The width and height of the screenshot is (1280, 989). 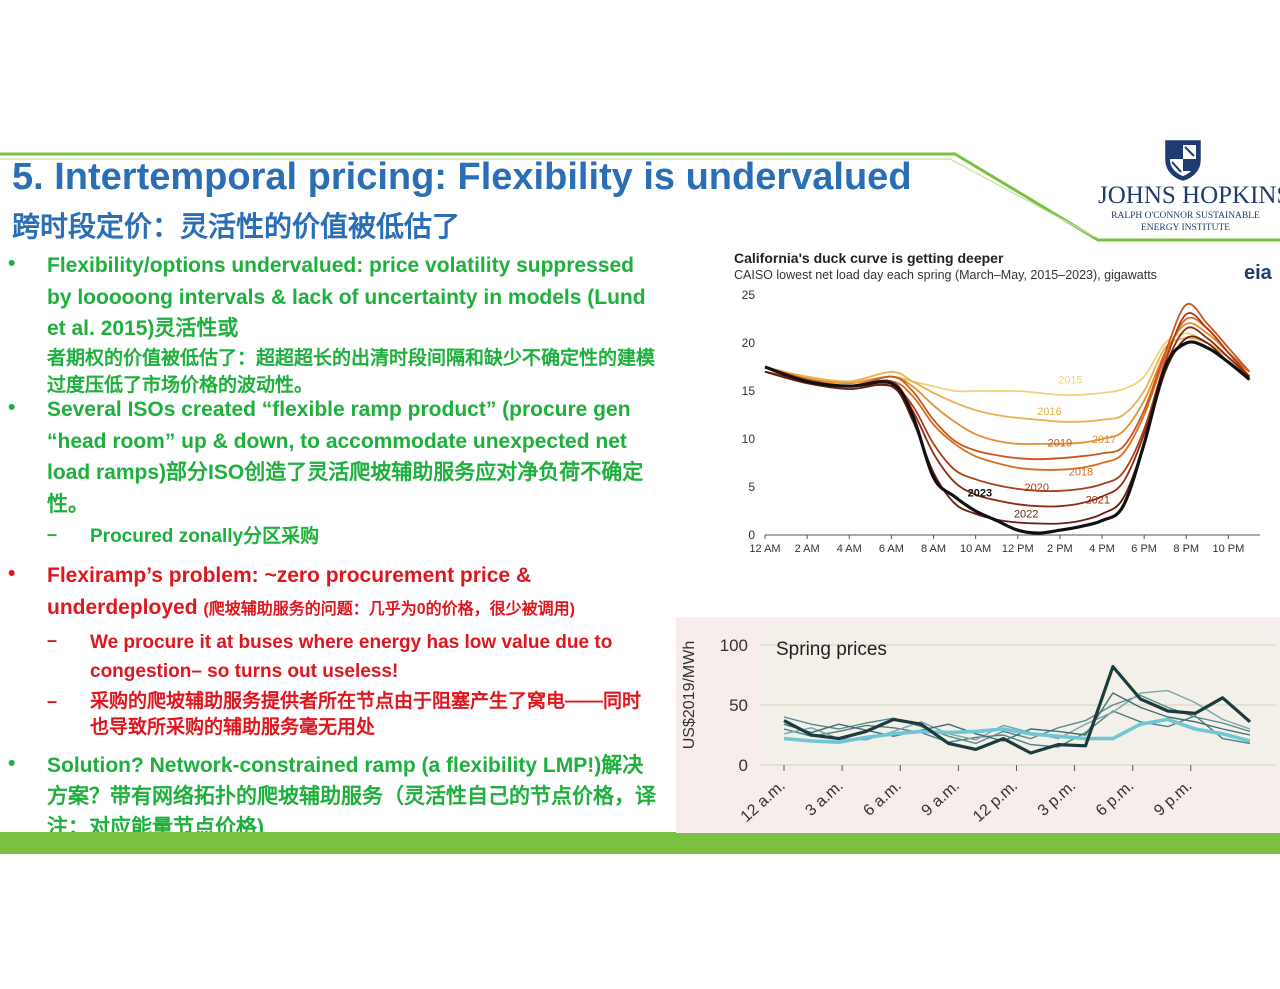 What do you see at coordinates (1018, 549) in the screenshot?
I see `duck-x-tick-label: 12 PM` at bounding box center [1018, 549].